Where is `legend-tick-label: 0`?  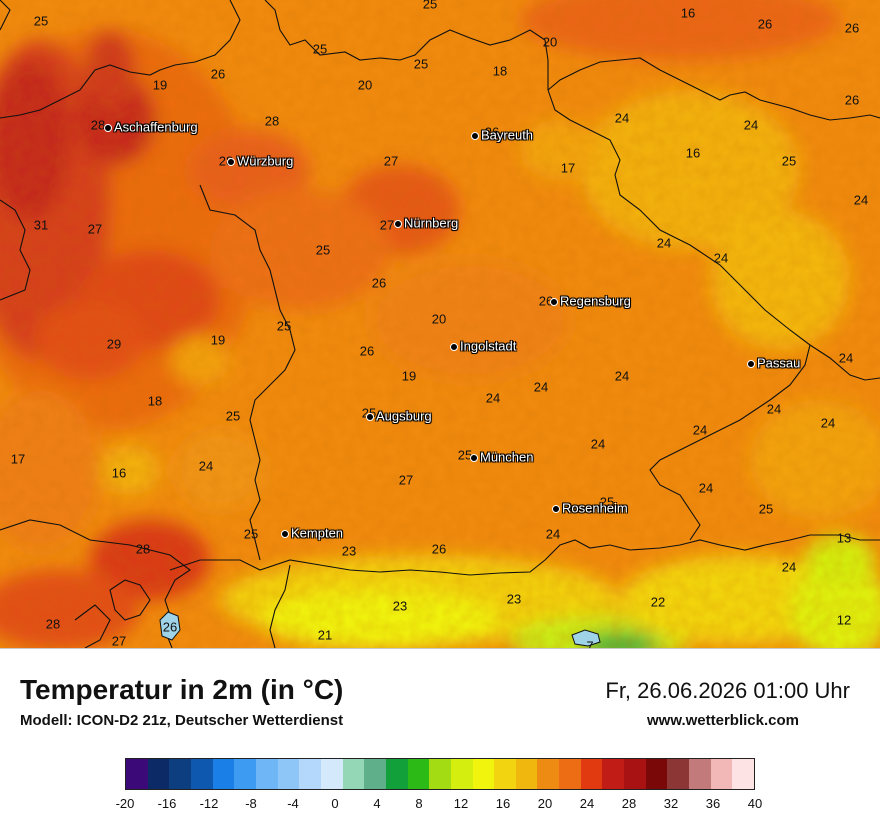
legend-tick-label: 0 is located at coordinates (335, 803).